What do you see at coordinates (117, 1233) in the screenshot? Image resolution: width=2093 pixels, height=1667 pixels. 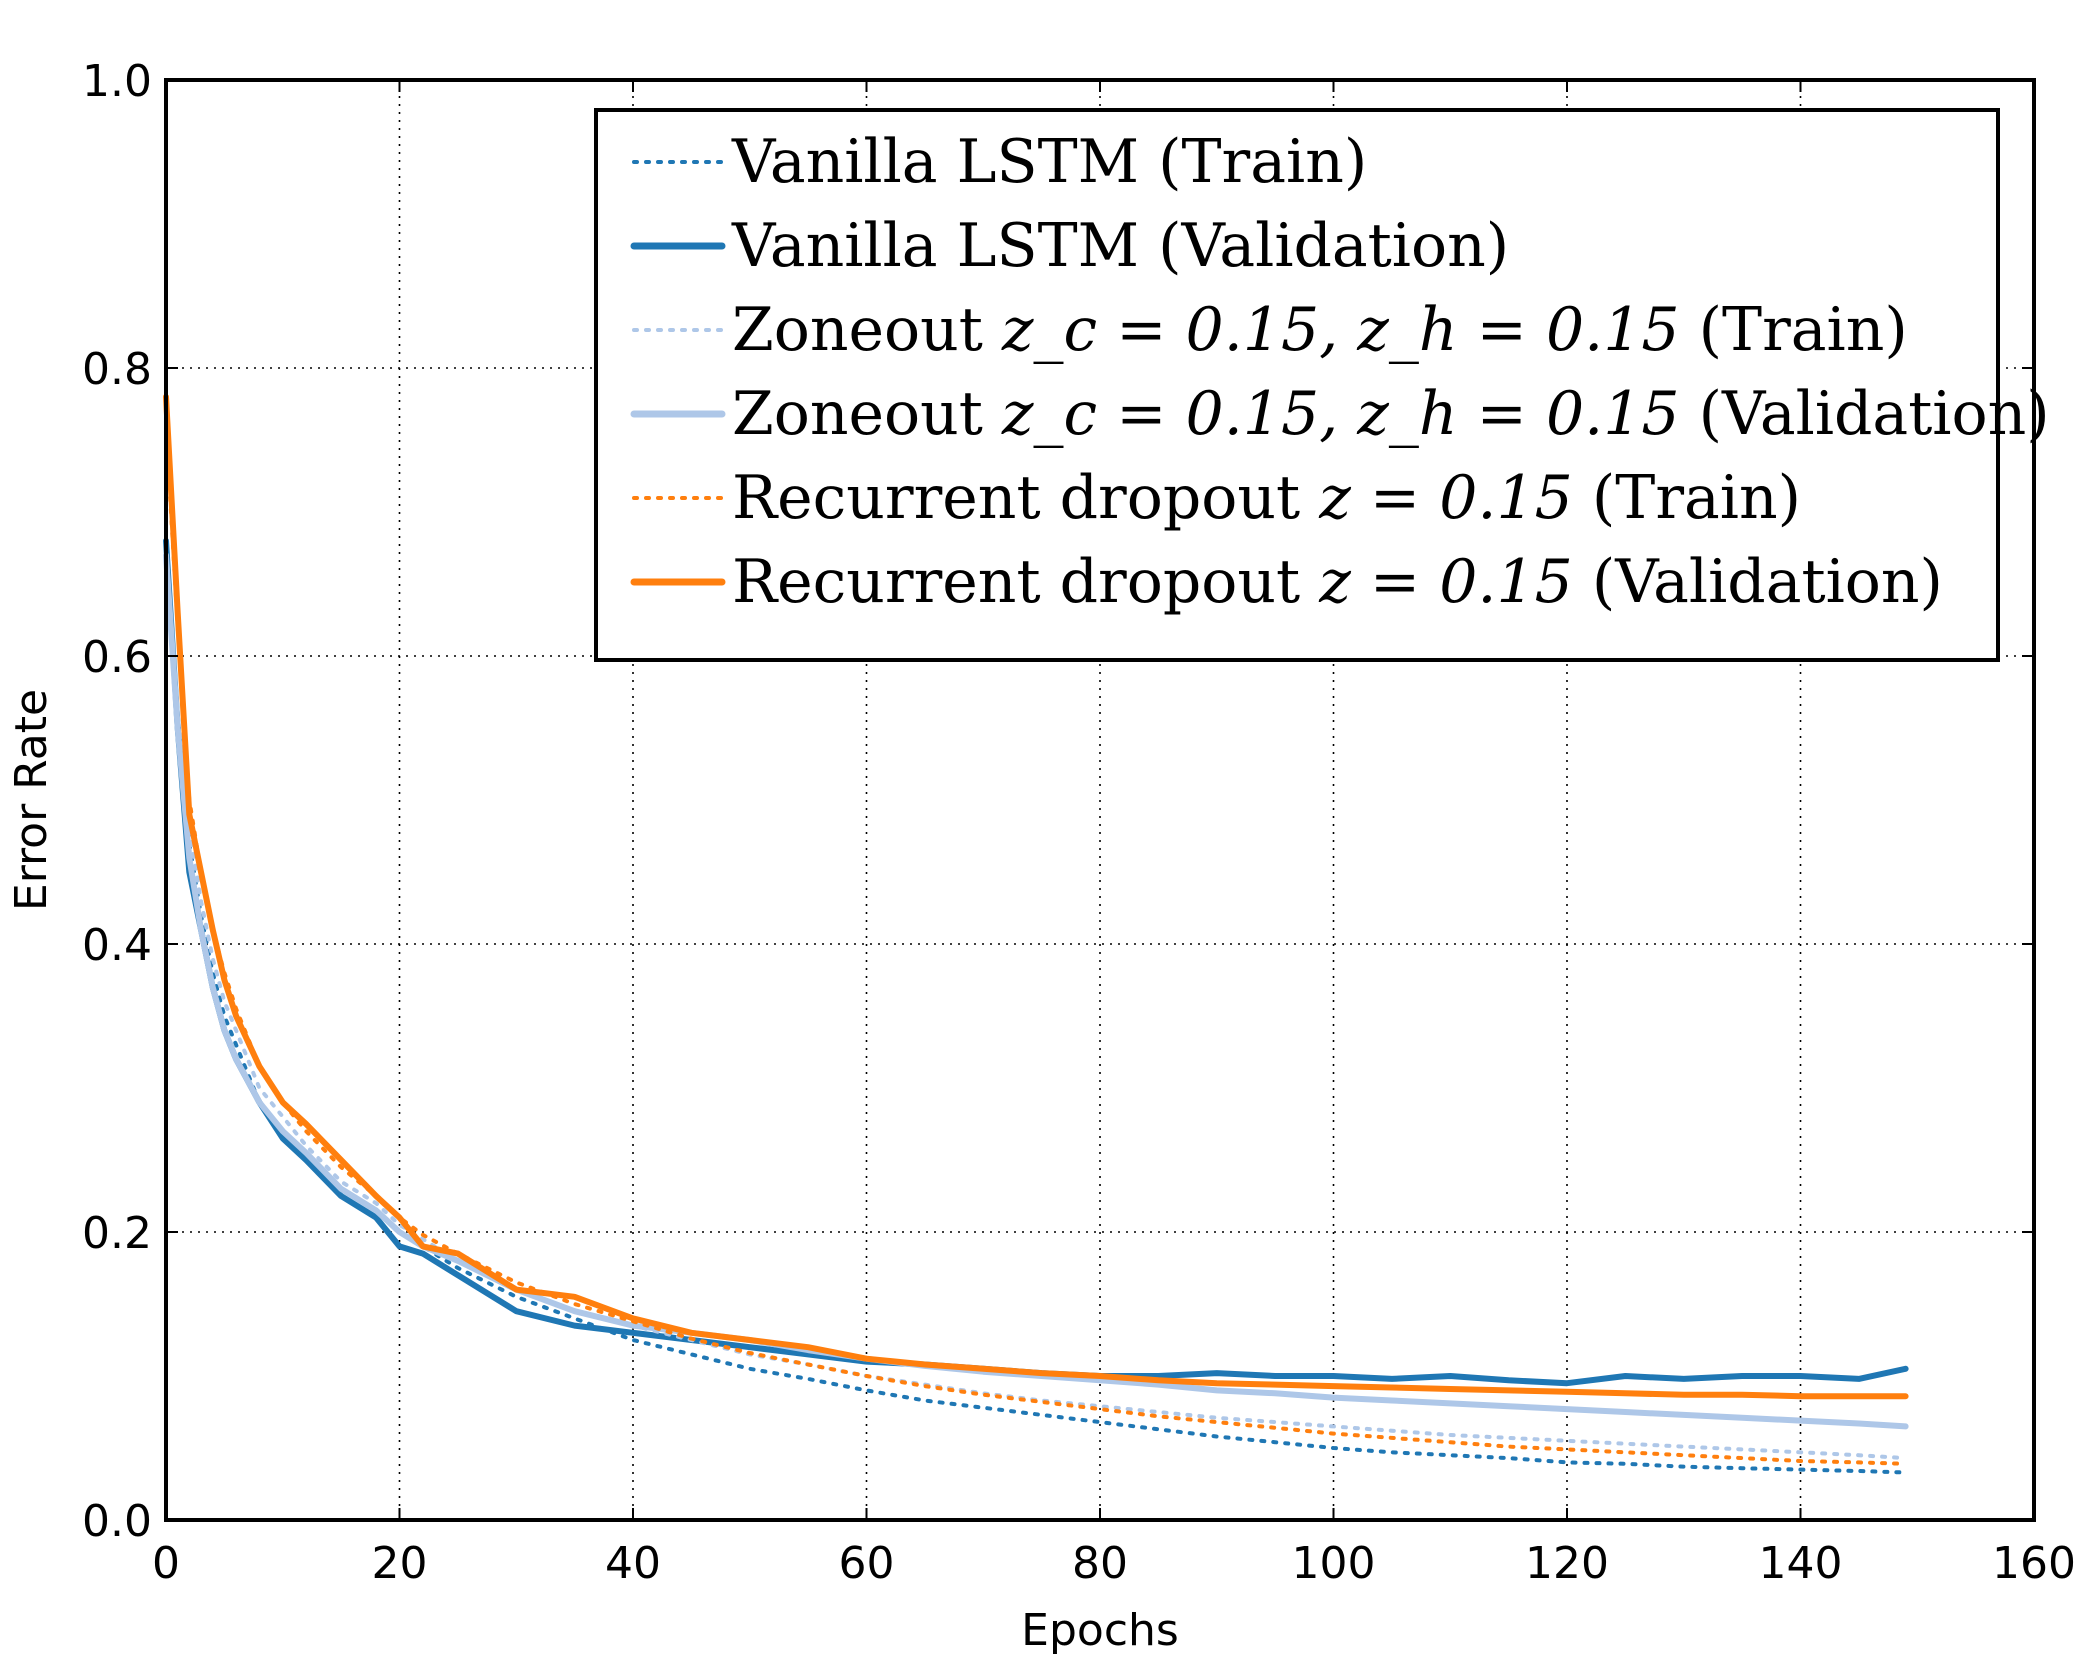 I see `y-tick-label: 0.2` at bounding box center [117, 1233].